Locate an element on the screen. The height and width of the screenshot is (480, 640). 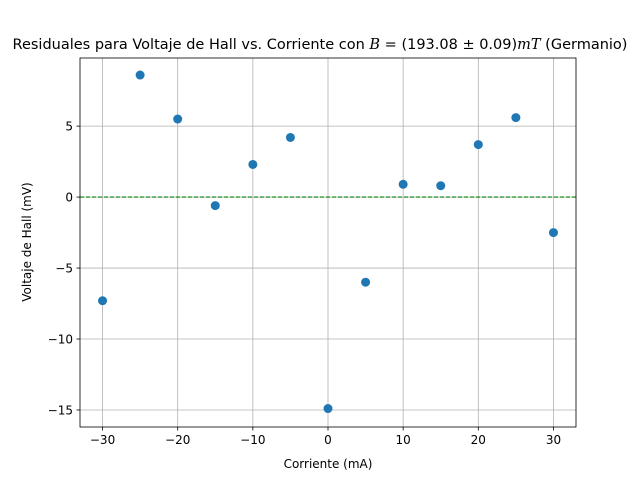
title-math-mid: = (193.08 ± 0.09) is located at coordinates (448, 45).